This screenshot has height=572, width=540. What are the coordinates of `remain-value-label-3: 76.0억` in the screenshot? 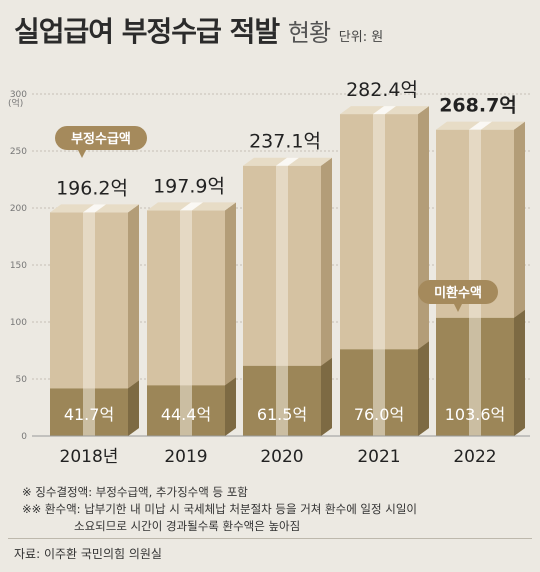 It's located at (379, 414).